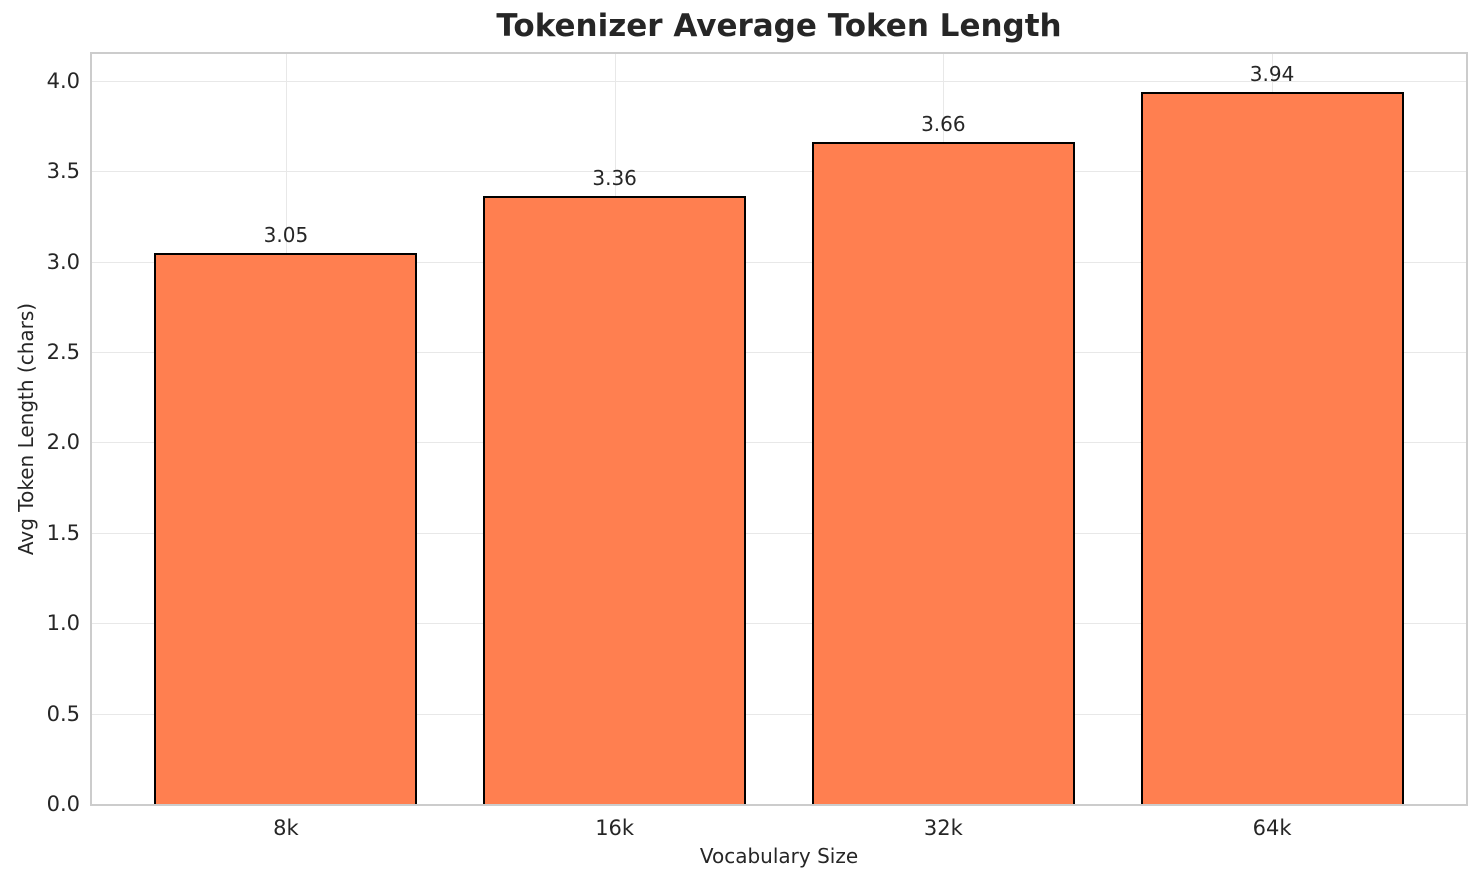  What do you see at coordinates (943, 828) in the screenshot?
I see `x-tick-label: 32k` at bounding box center [943, 828].